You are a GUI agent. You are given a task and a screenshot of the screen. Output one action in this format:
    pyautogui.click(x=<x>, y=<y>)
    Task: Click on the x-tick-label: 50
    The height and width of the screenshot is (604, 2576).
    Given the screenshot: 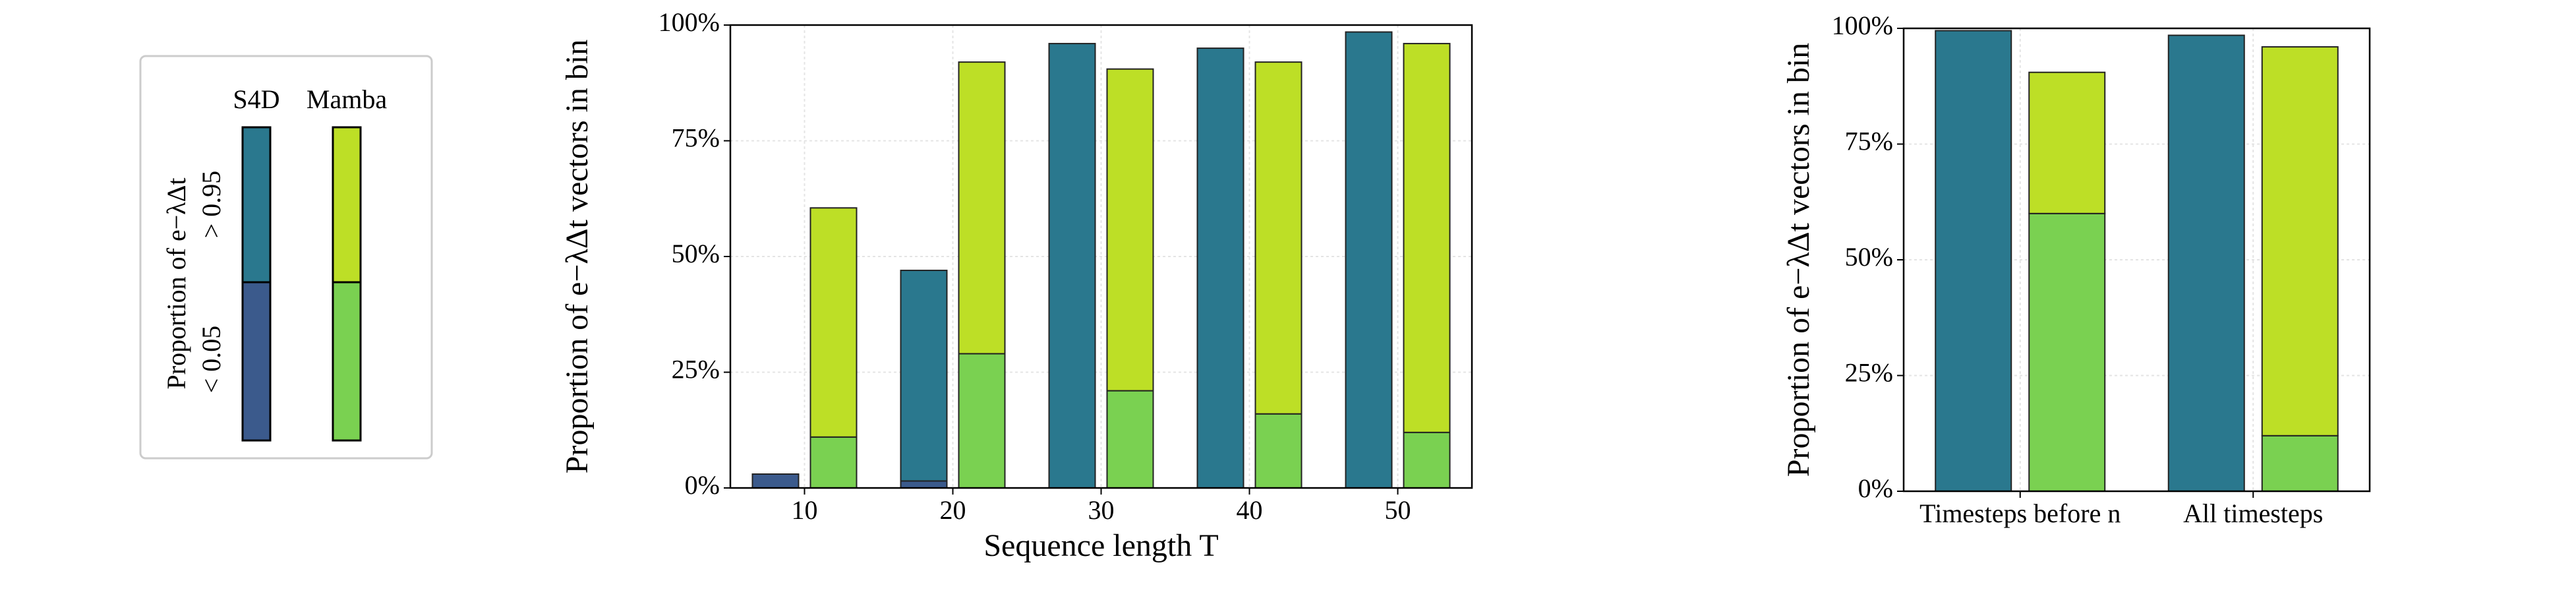 What is the action you would take?
    pyautogui.click(x=1398, y=510)
    